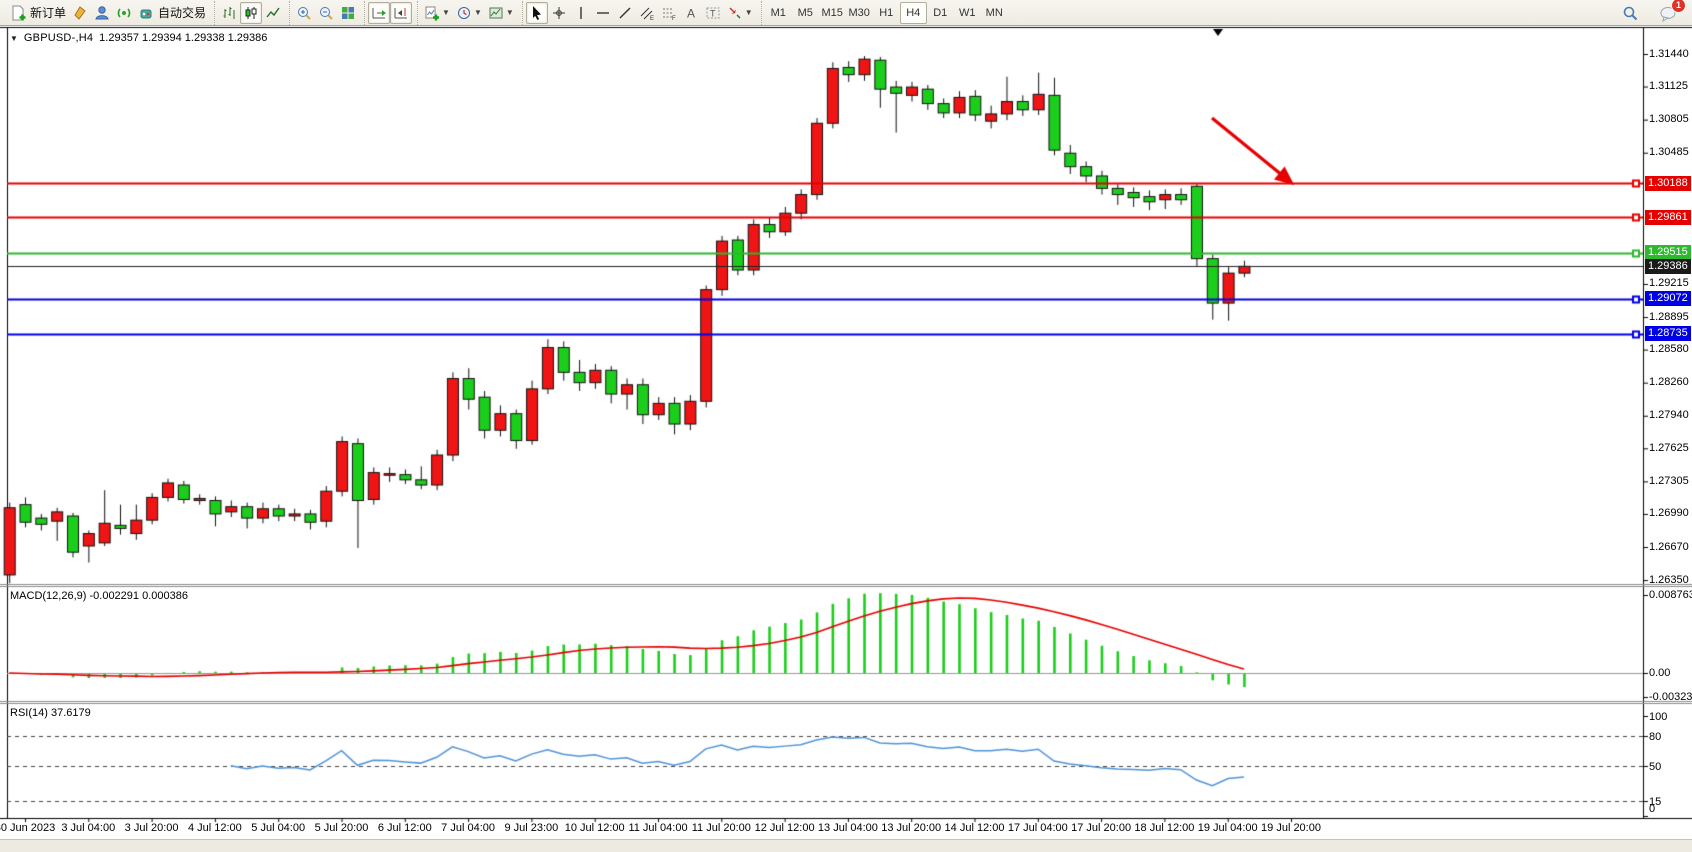  Describe the element at coordinates (1655, 802) in the screenshot. I see `rsi-axis-label: 15` at that location.